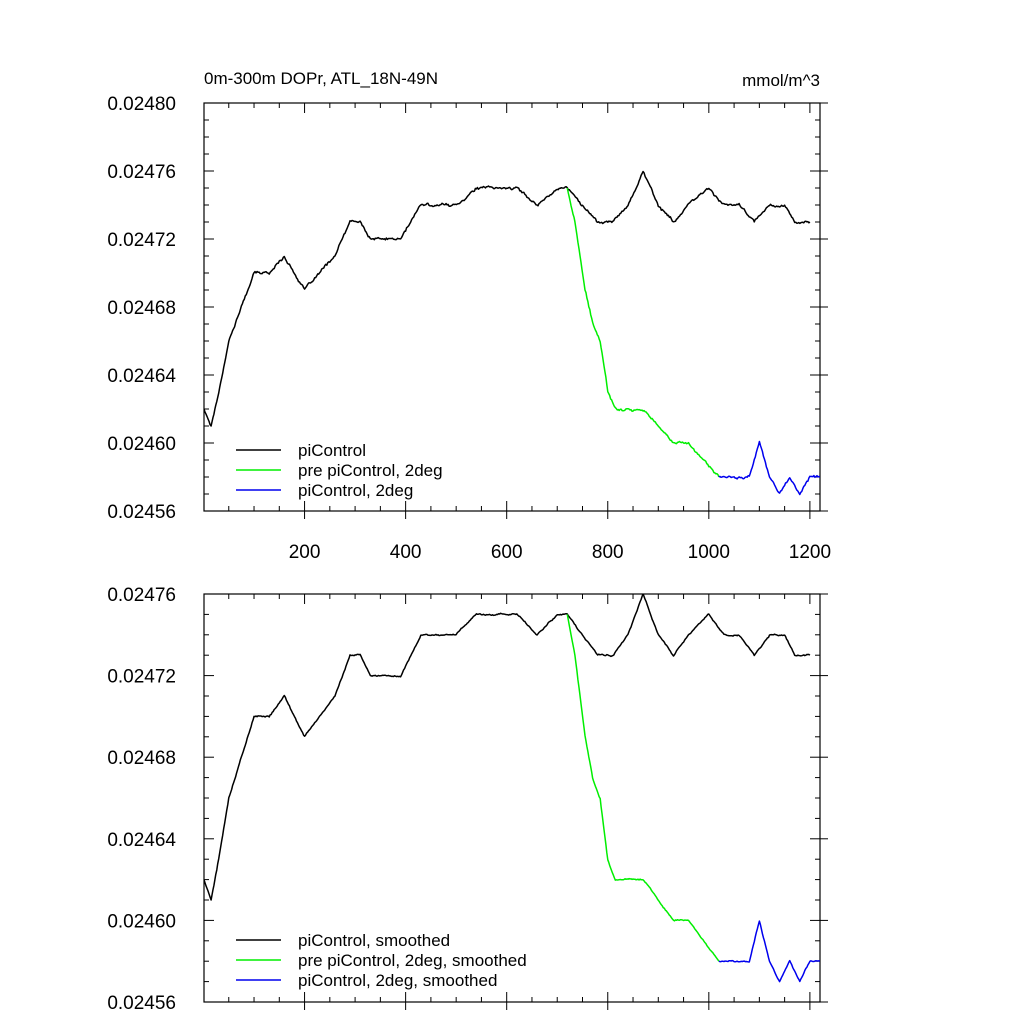 This screenshot has height=1024, width=1024. What do you see at coordinates (397, 980) in the screenshot?
I see `legend-label: piControl, 2deg, smoothed` at bounding box center [397, 980].